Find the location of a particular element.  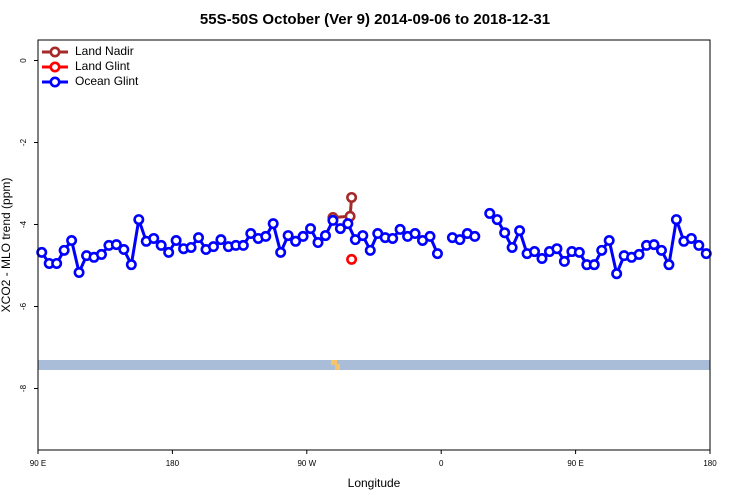

y-tick-label: -8 is located at coordinates (23, 388).